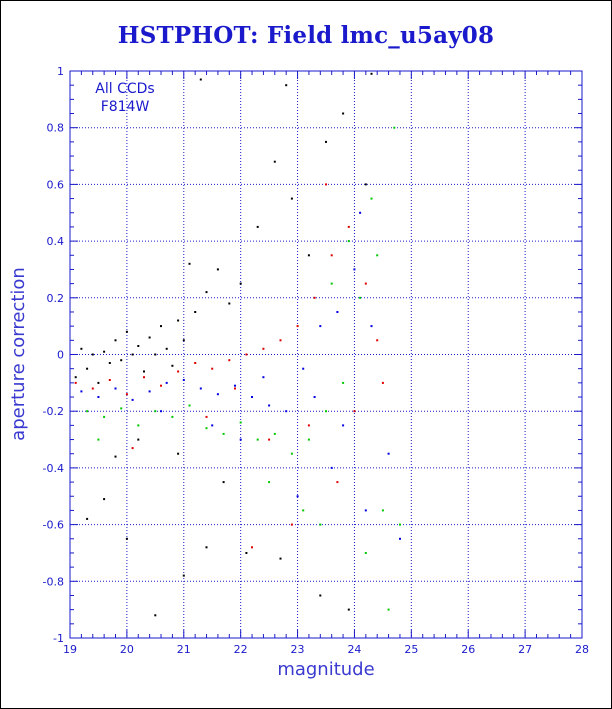  Describe the element at coordinates (241, 649) in the screenshot. I see `x-tick-label: 22` at that location.